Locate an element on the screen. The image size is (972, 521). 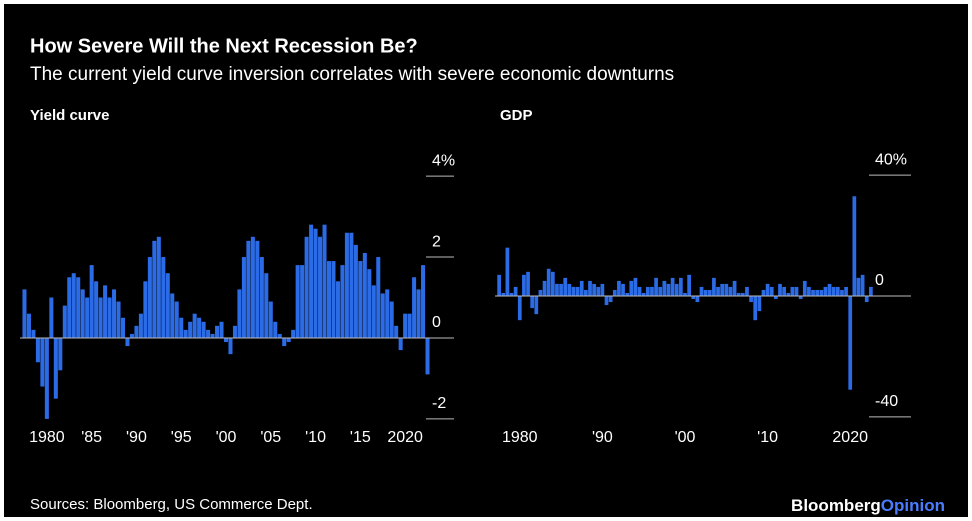
source: Sources: Bloomberg, US Commerce Dept. is located at coordinates (171, 504).